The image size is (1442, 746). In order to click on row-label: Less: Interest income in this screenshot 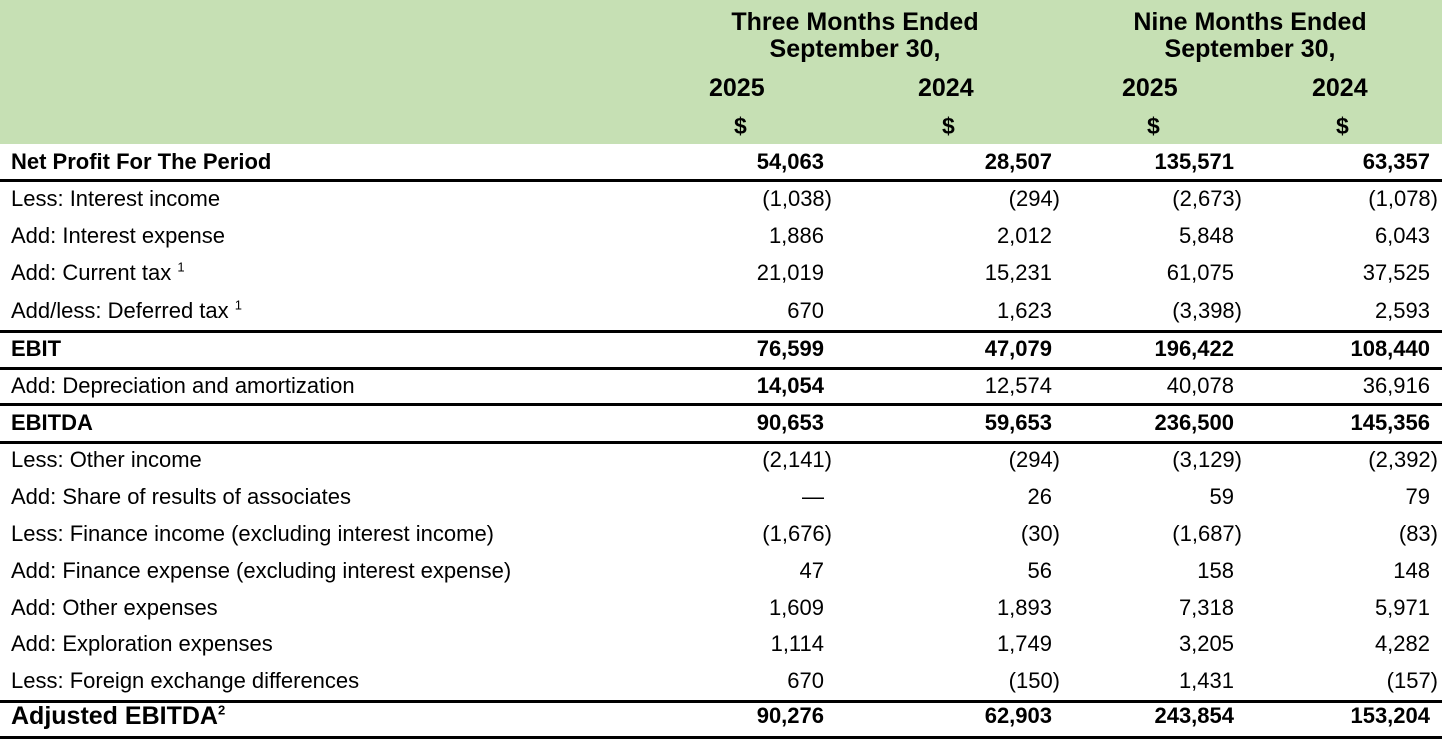, I will do `click(115, 199)`.